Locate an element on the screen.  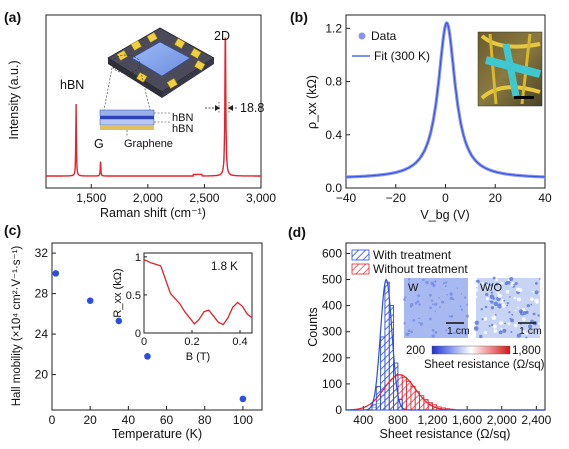
2d-peak-label: 2D is located at coordinates (222, 36).